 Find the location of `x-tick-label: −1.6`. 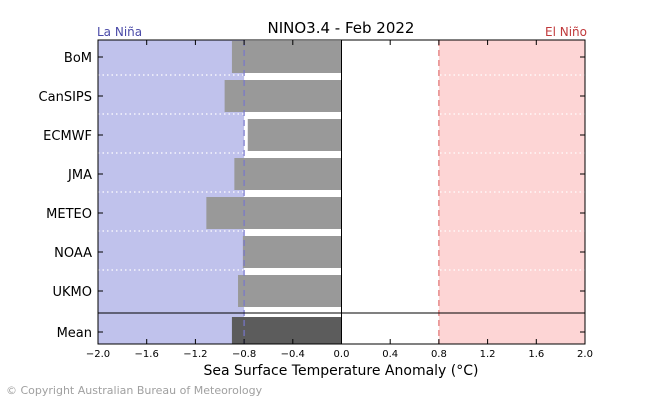

x-tick-label: −1.6 is located at coordinates (147, 354).